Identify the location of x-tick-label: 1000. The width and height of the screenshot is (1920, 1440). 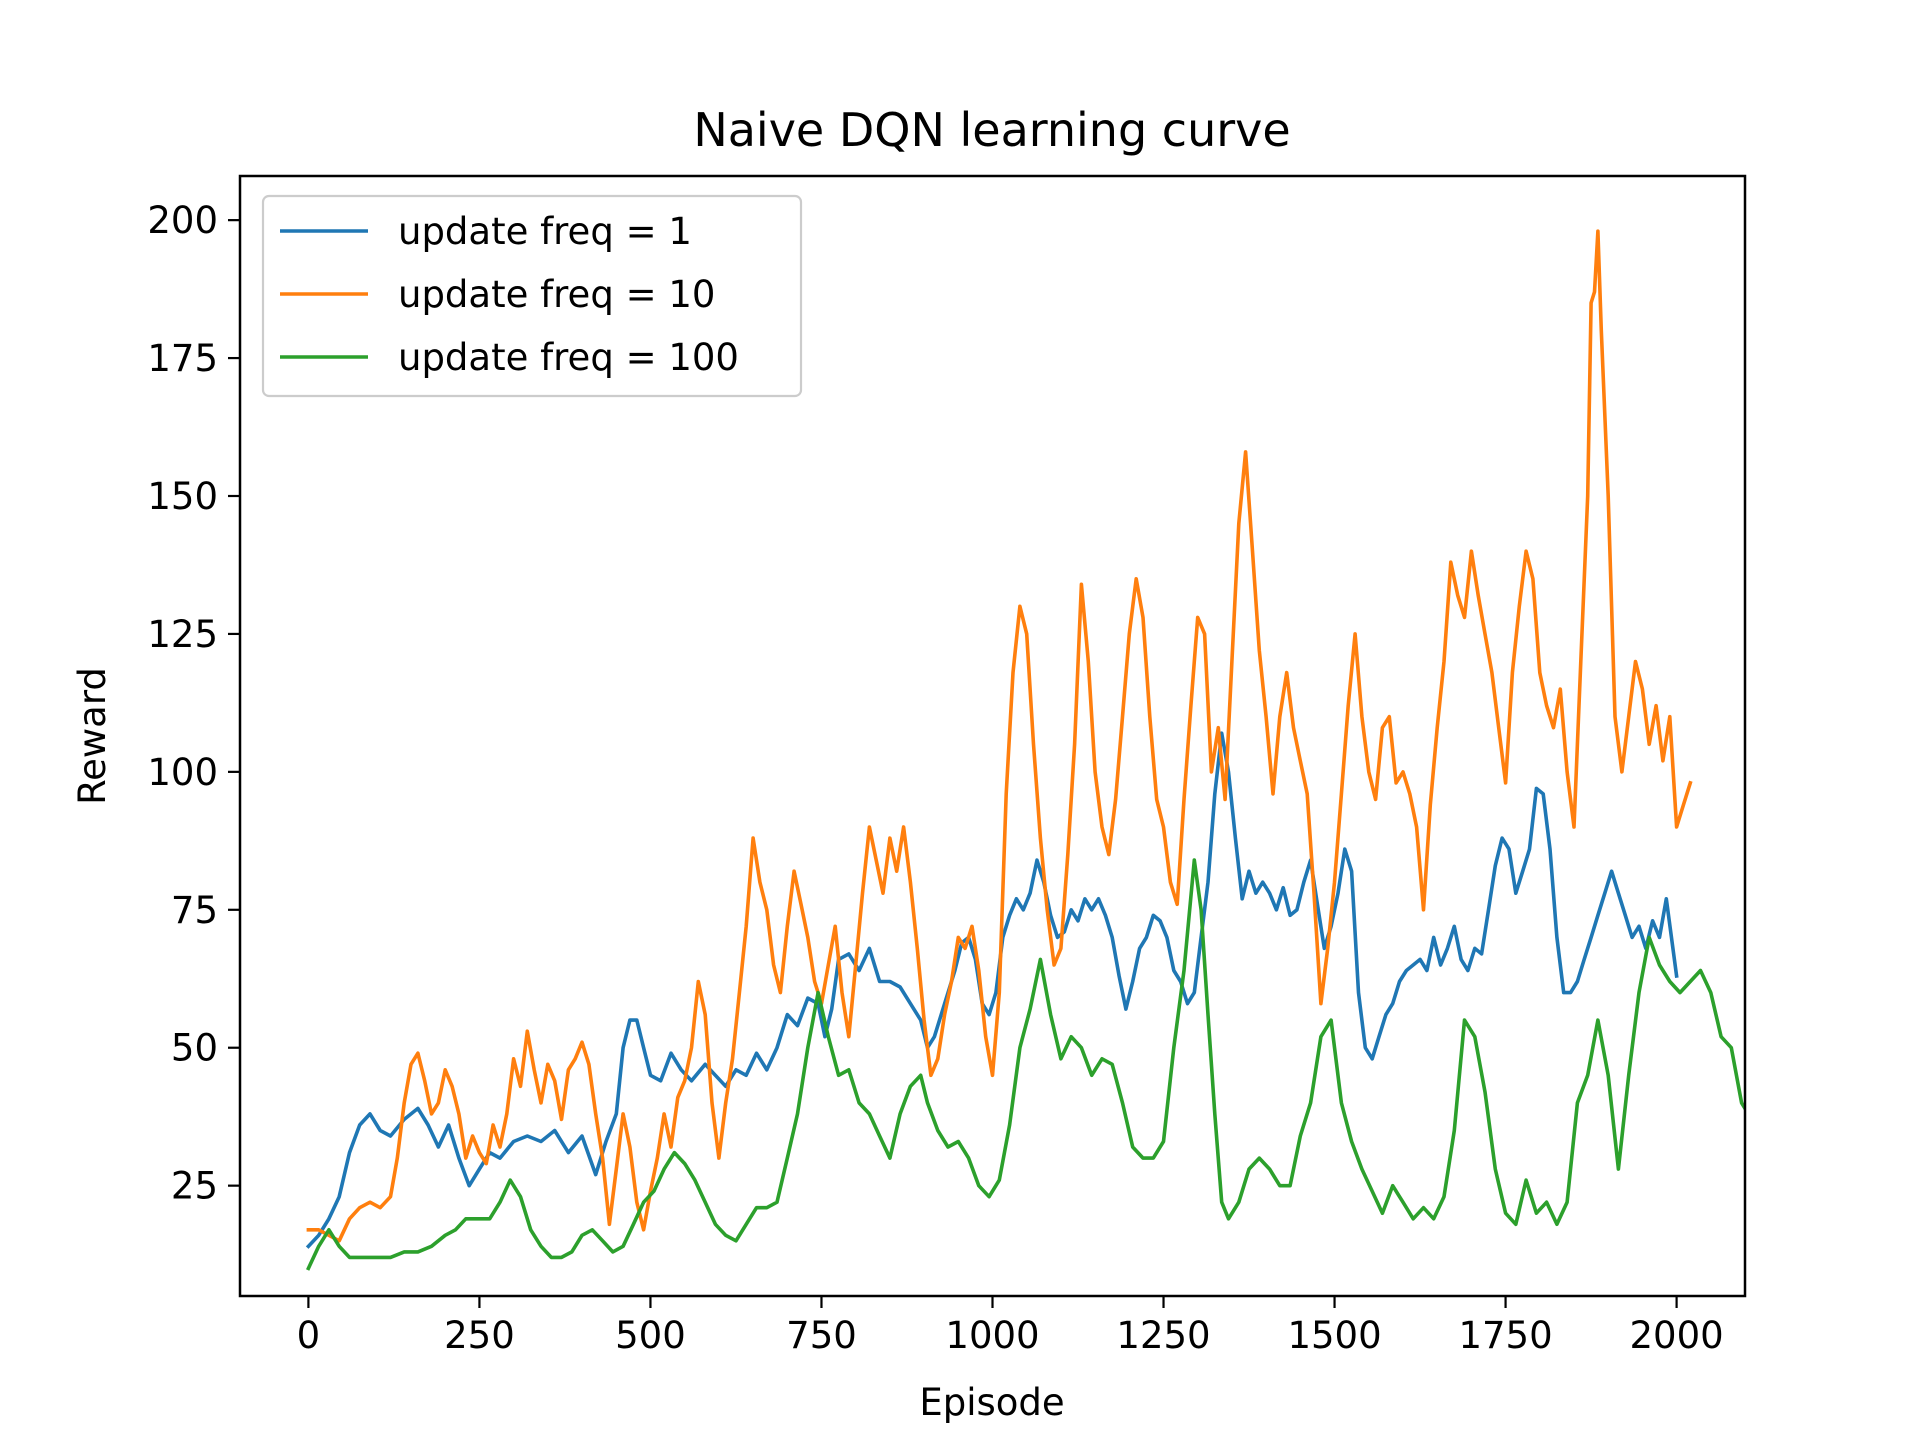
(992, 1335).